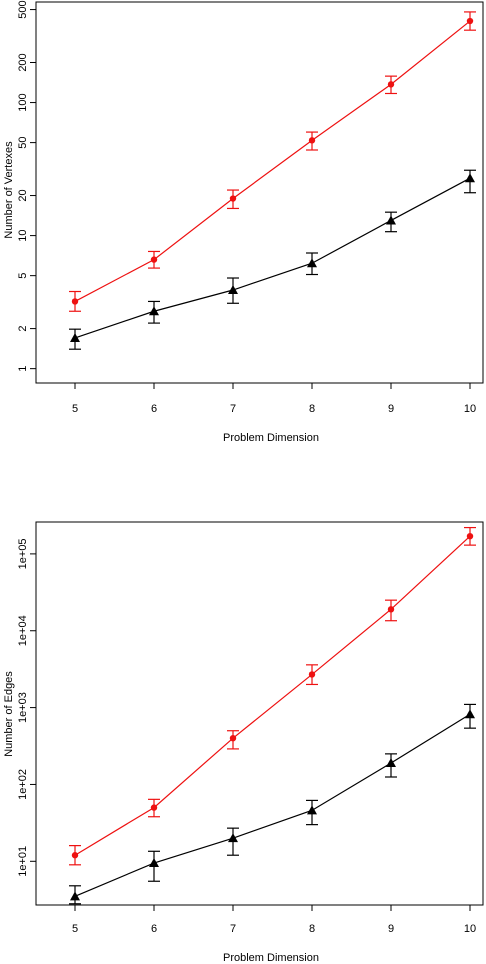 This screenshot has height=964, width=486. What do you see at coordinates (23, 276) in the screenshot?
I see `y-tick-label: 5` at bounding box center [23, 276].